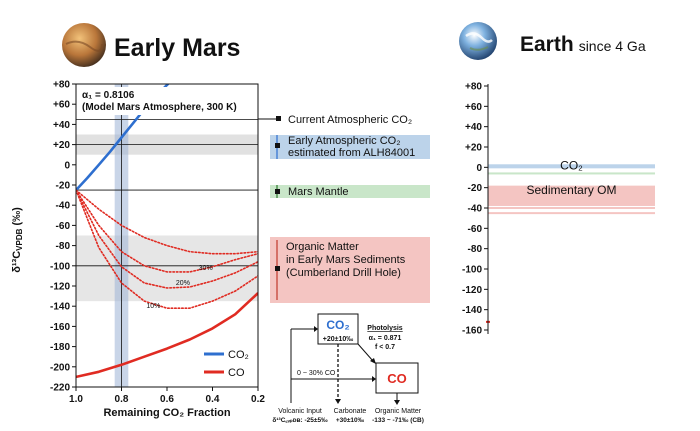  Describe the element at coordinates (350, 191) in the screenshot. I see `mars-mantle-box` at that location.